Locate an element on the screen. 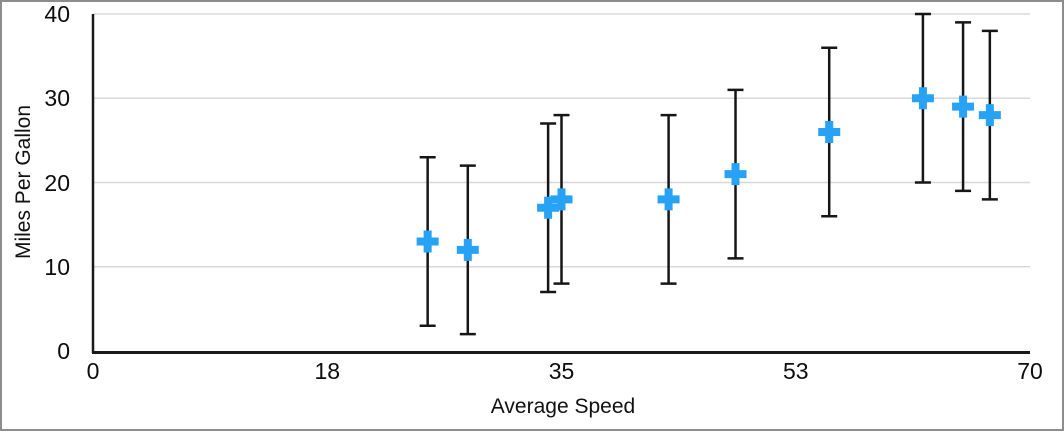  x-tick-label: 0 is located at coordinates (93, 371).